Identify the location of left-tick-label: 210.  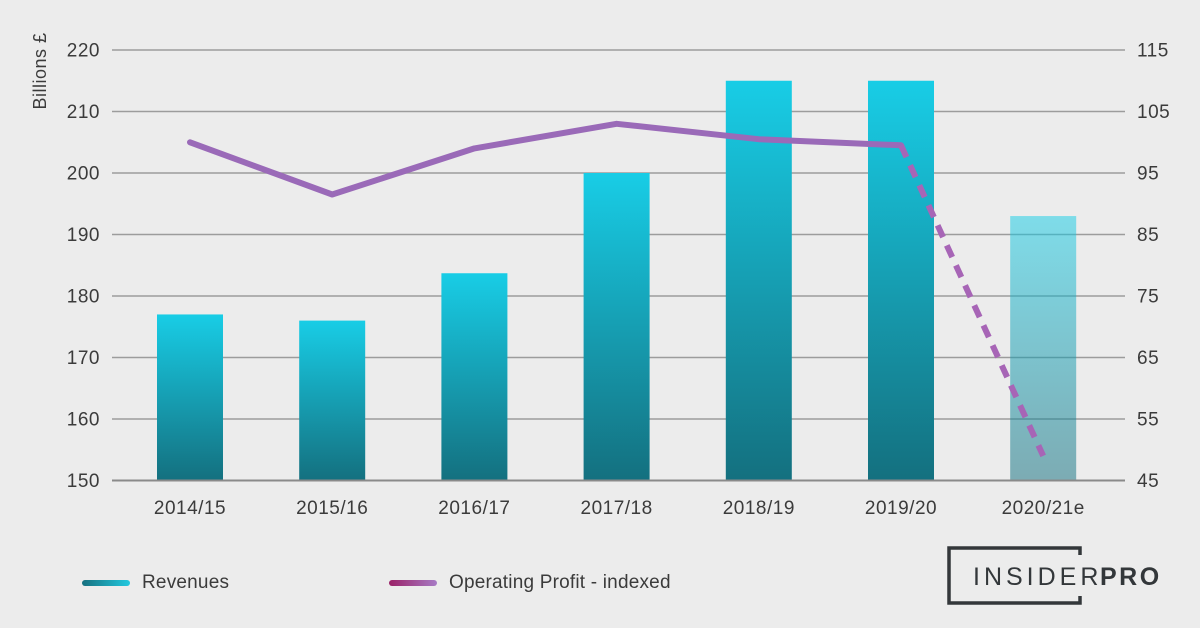
(83, 112).